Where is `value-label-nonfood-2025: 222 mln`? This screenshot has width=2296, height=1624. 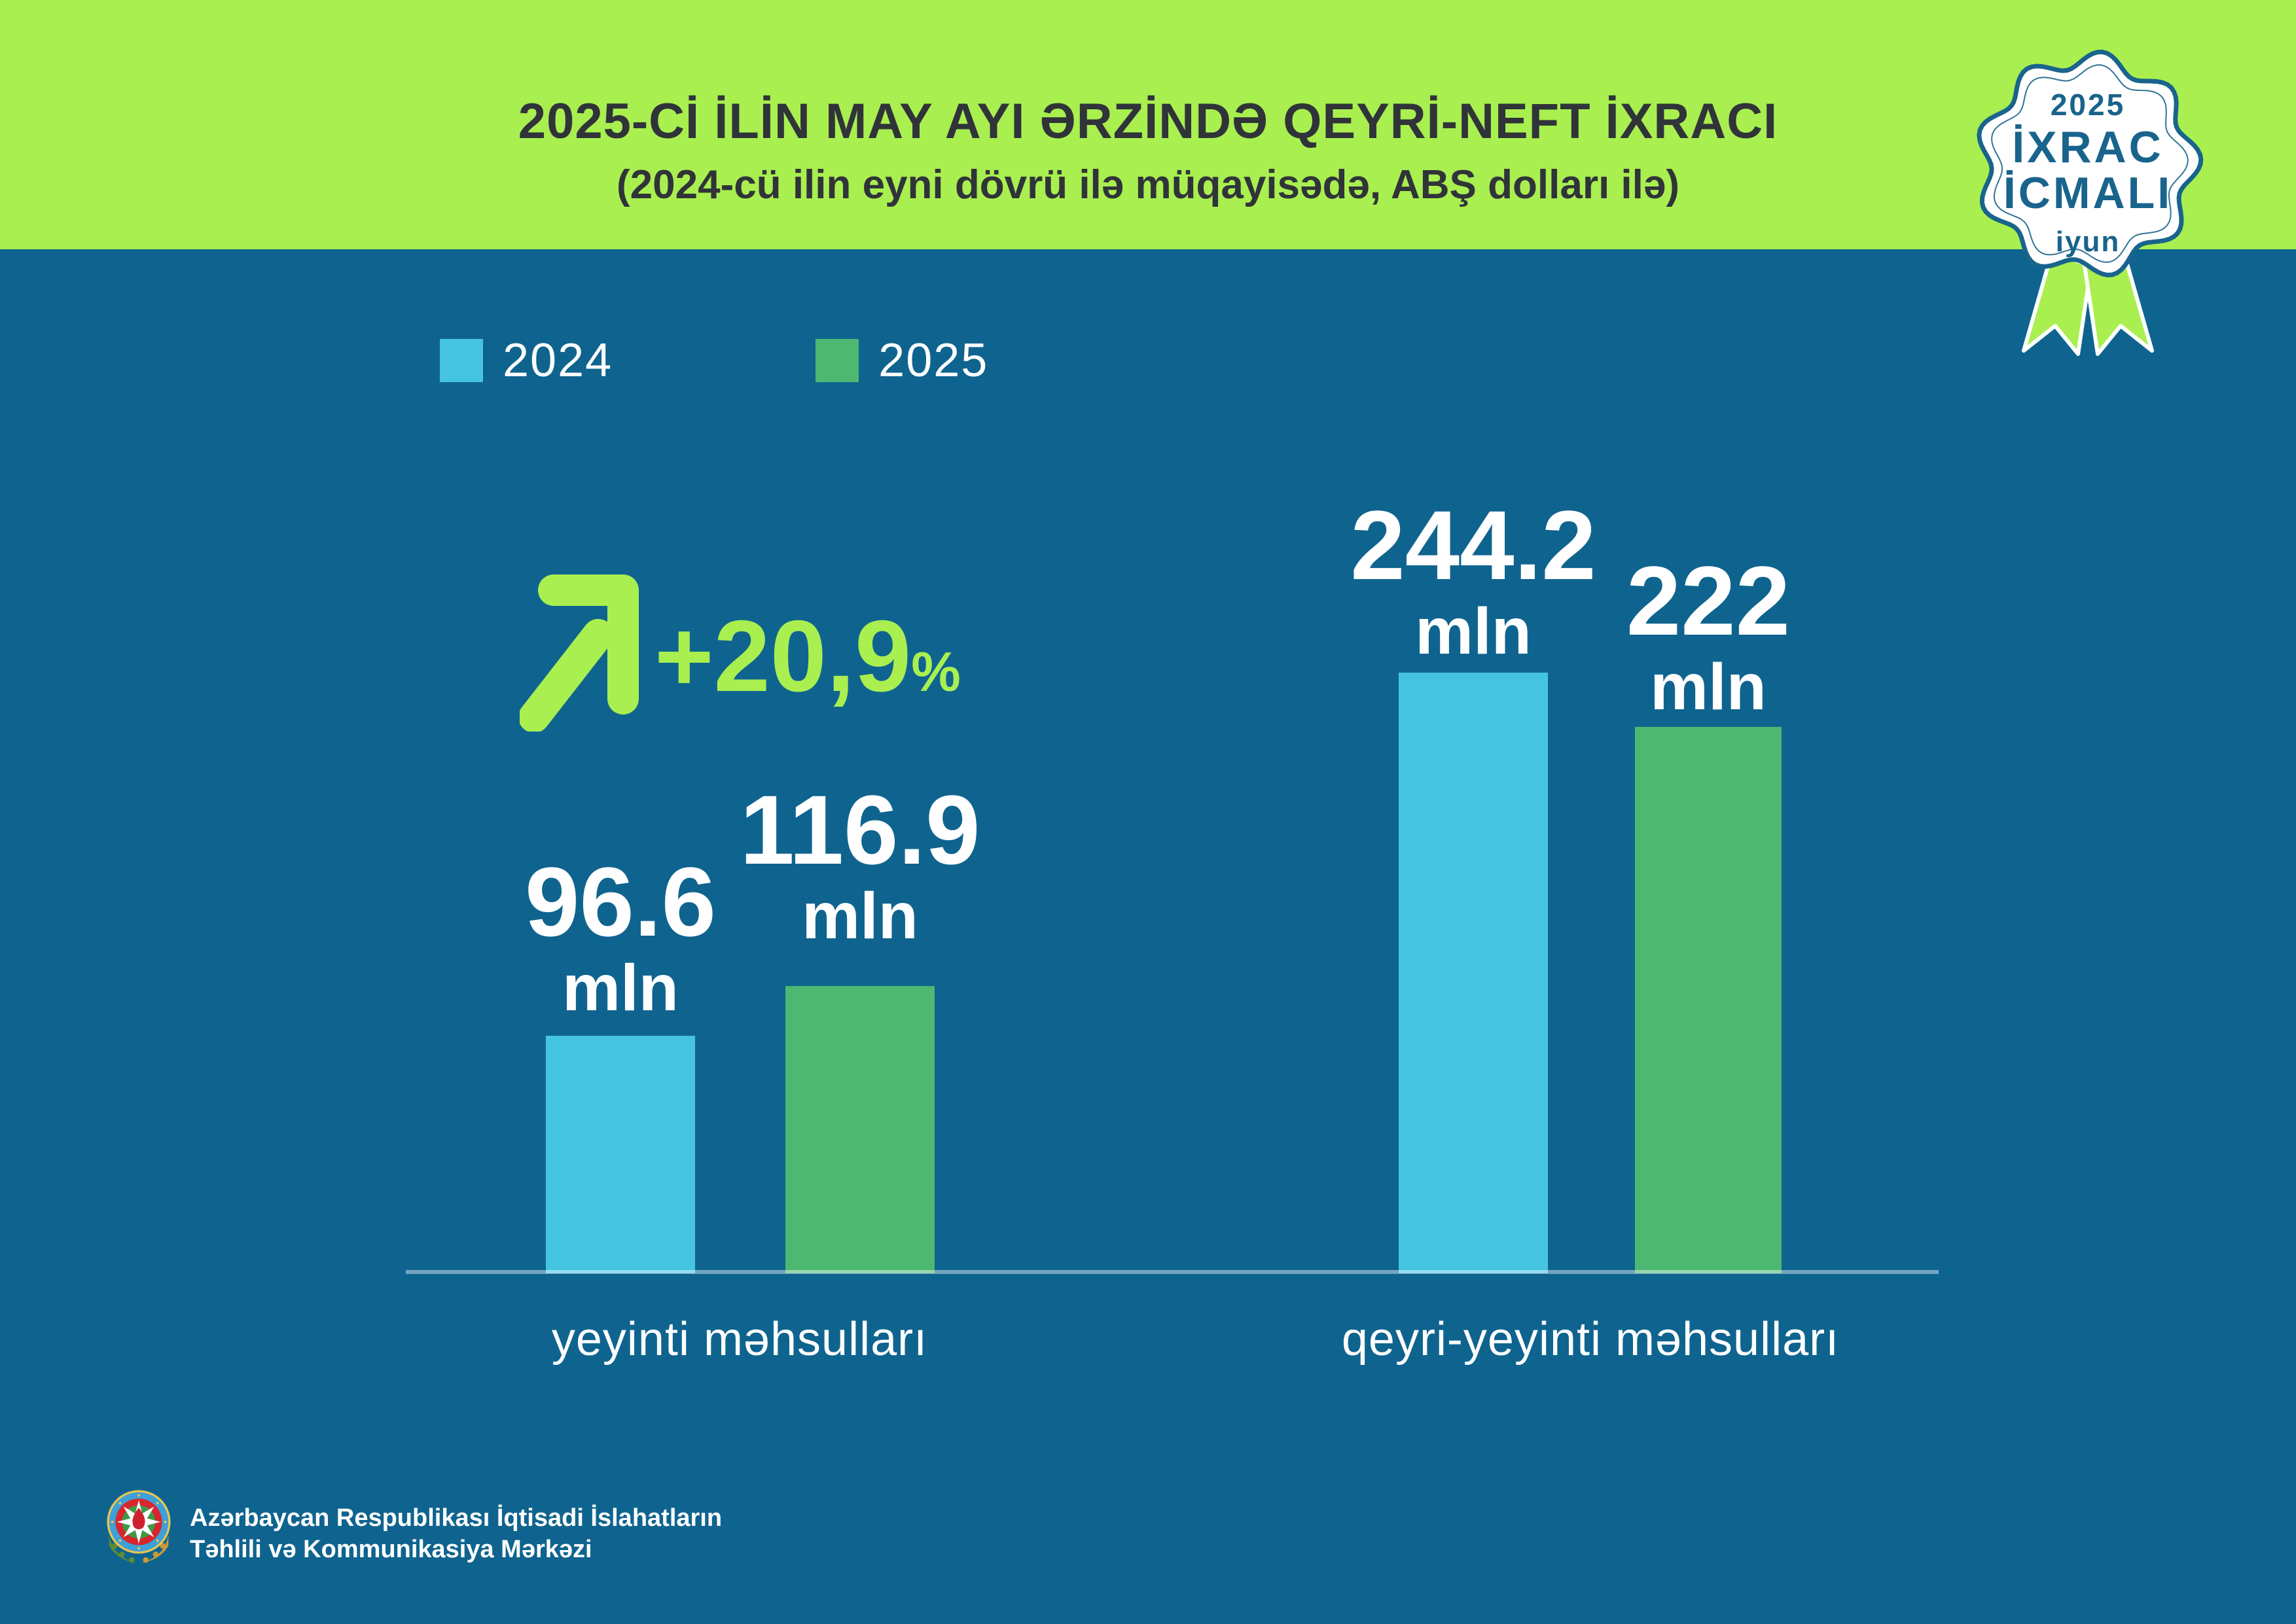 value-label-nonfood-2025: 222 mln is located at coordinates (1708, 635).